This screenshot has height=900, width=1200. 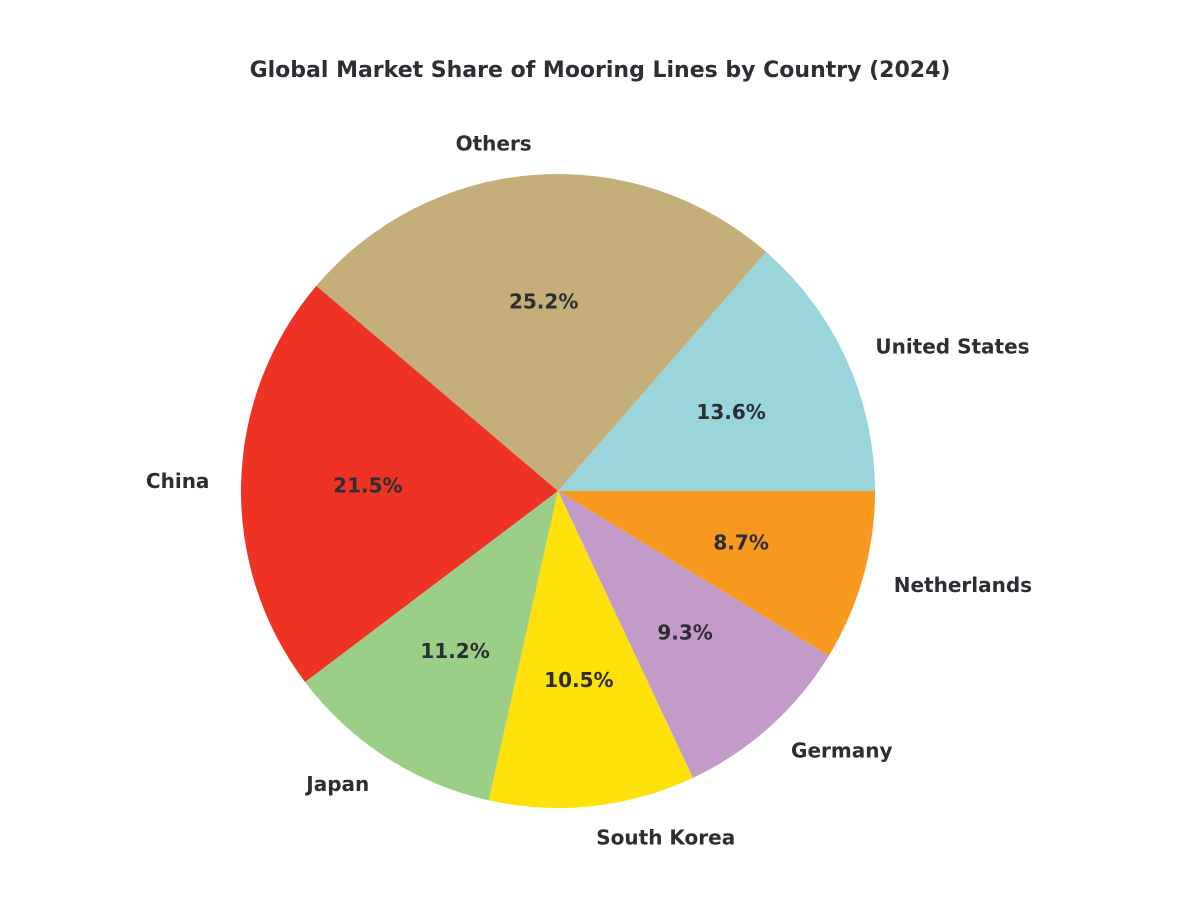 I want to click on pie-slice-south-korea, so click(x=590, y=649).